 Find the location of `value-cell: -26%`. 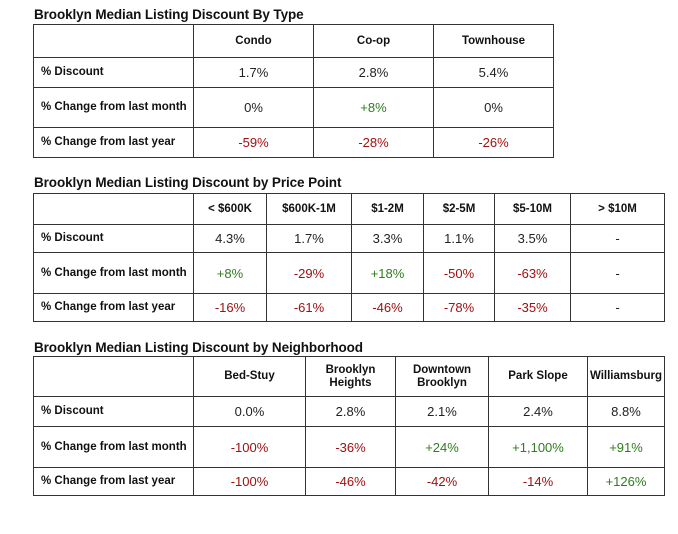

value-cell: -26% is located at coordinates (493, 142).